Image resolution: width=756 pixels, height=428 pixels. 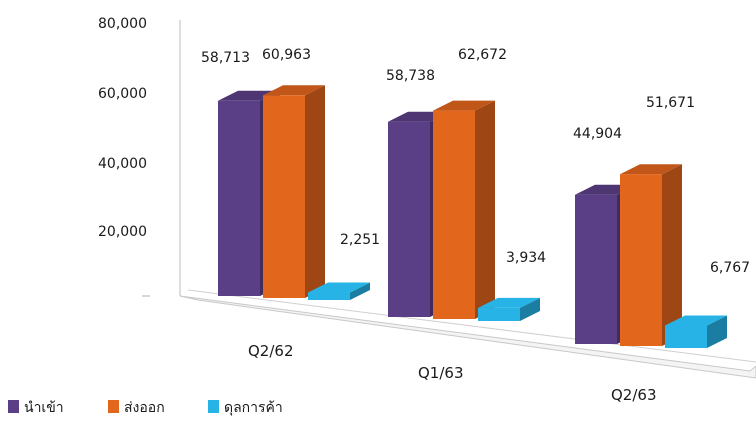 What do you see at coordinates (471, 326) in the screenshot?
I see `floor-back-edge` at bounding box center [471, 326].